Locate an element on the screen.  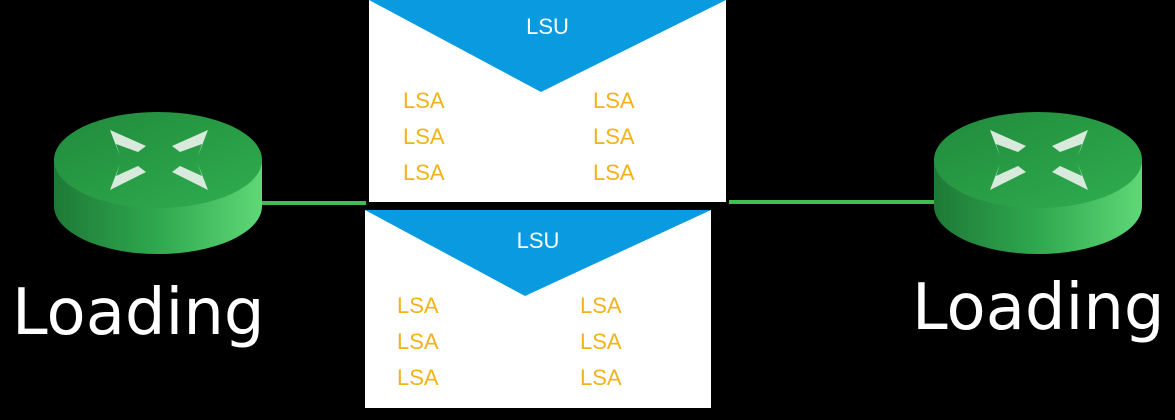
router-left is located at coordinates (158, 183).